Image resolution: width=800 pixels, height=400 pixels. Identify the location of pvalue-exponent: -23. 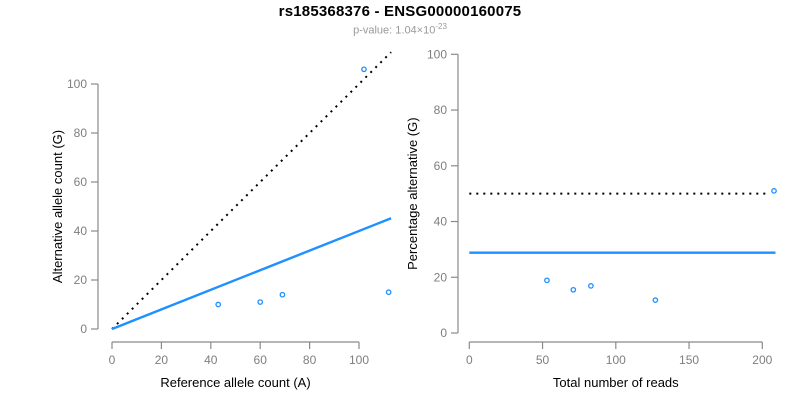
(441, 26).